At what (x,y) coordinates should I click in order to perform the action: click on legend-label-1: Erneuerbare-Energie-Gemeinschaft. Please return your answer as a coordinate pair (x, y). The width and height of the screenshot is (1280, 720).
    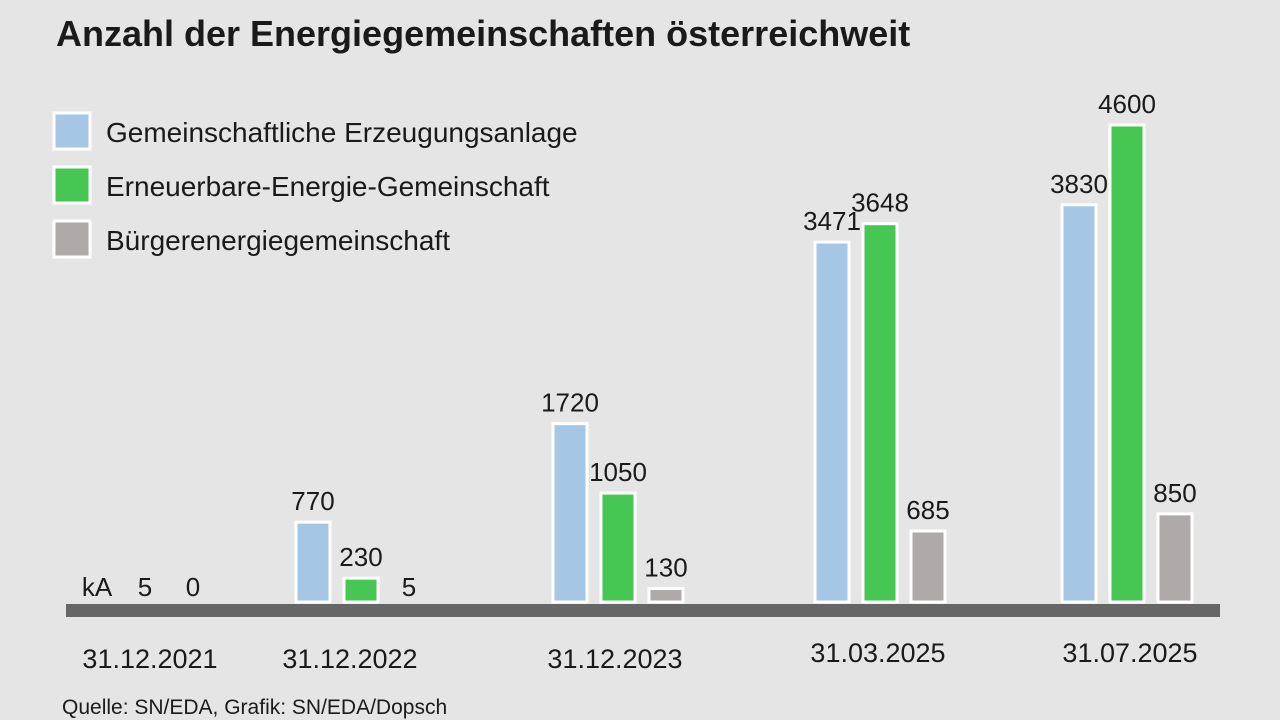
    Looking at the image, I should click on (328, 186).